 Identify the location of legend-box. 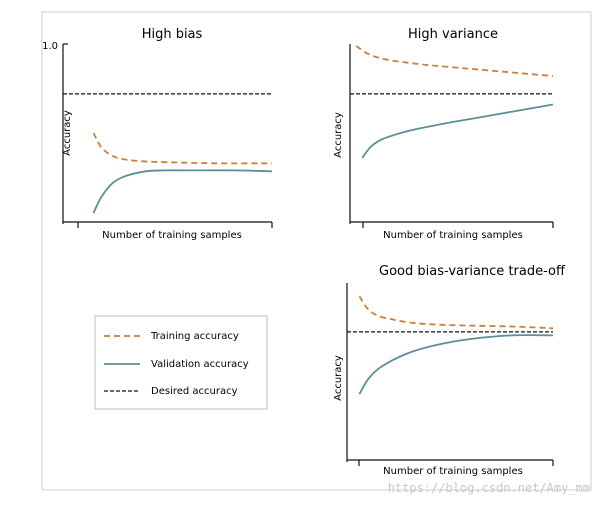
(181, 362).